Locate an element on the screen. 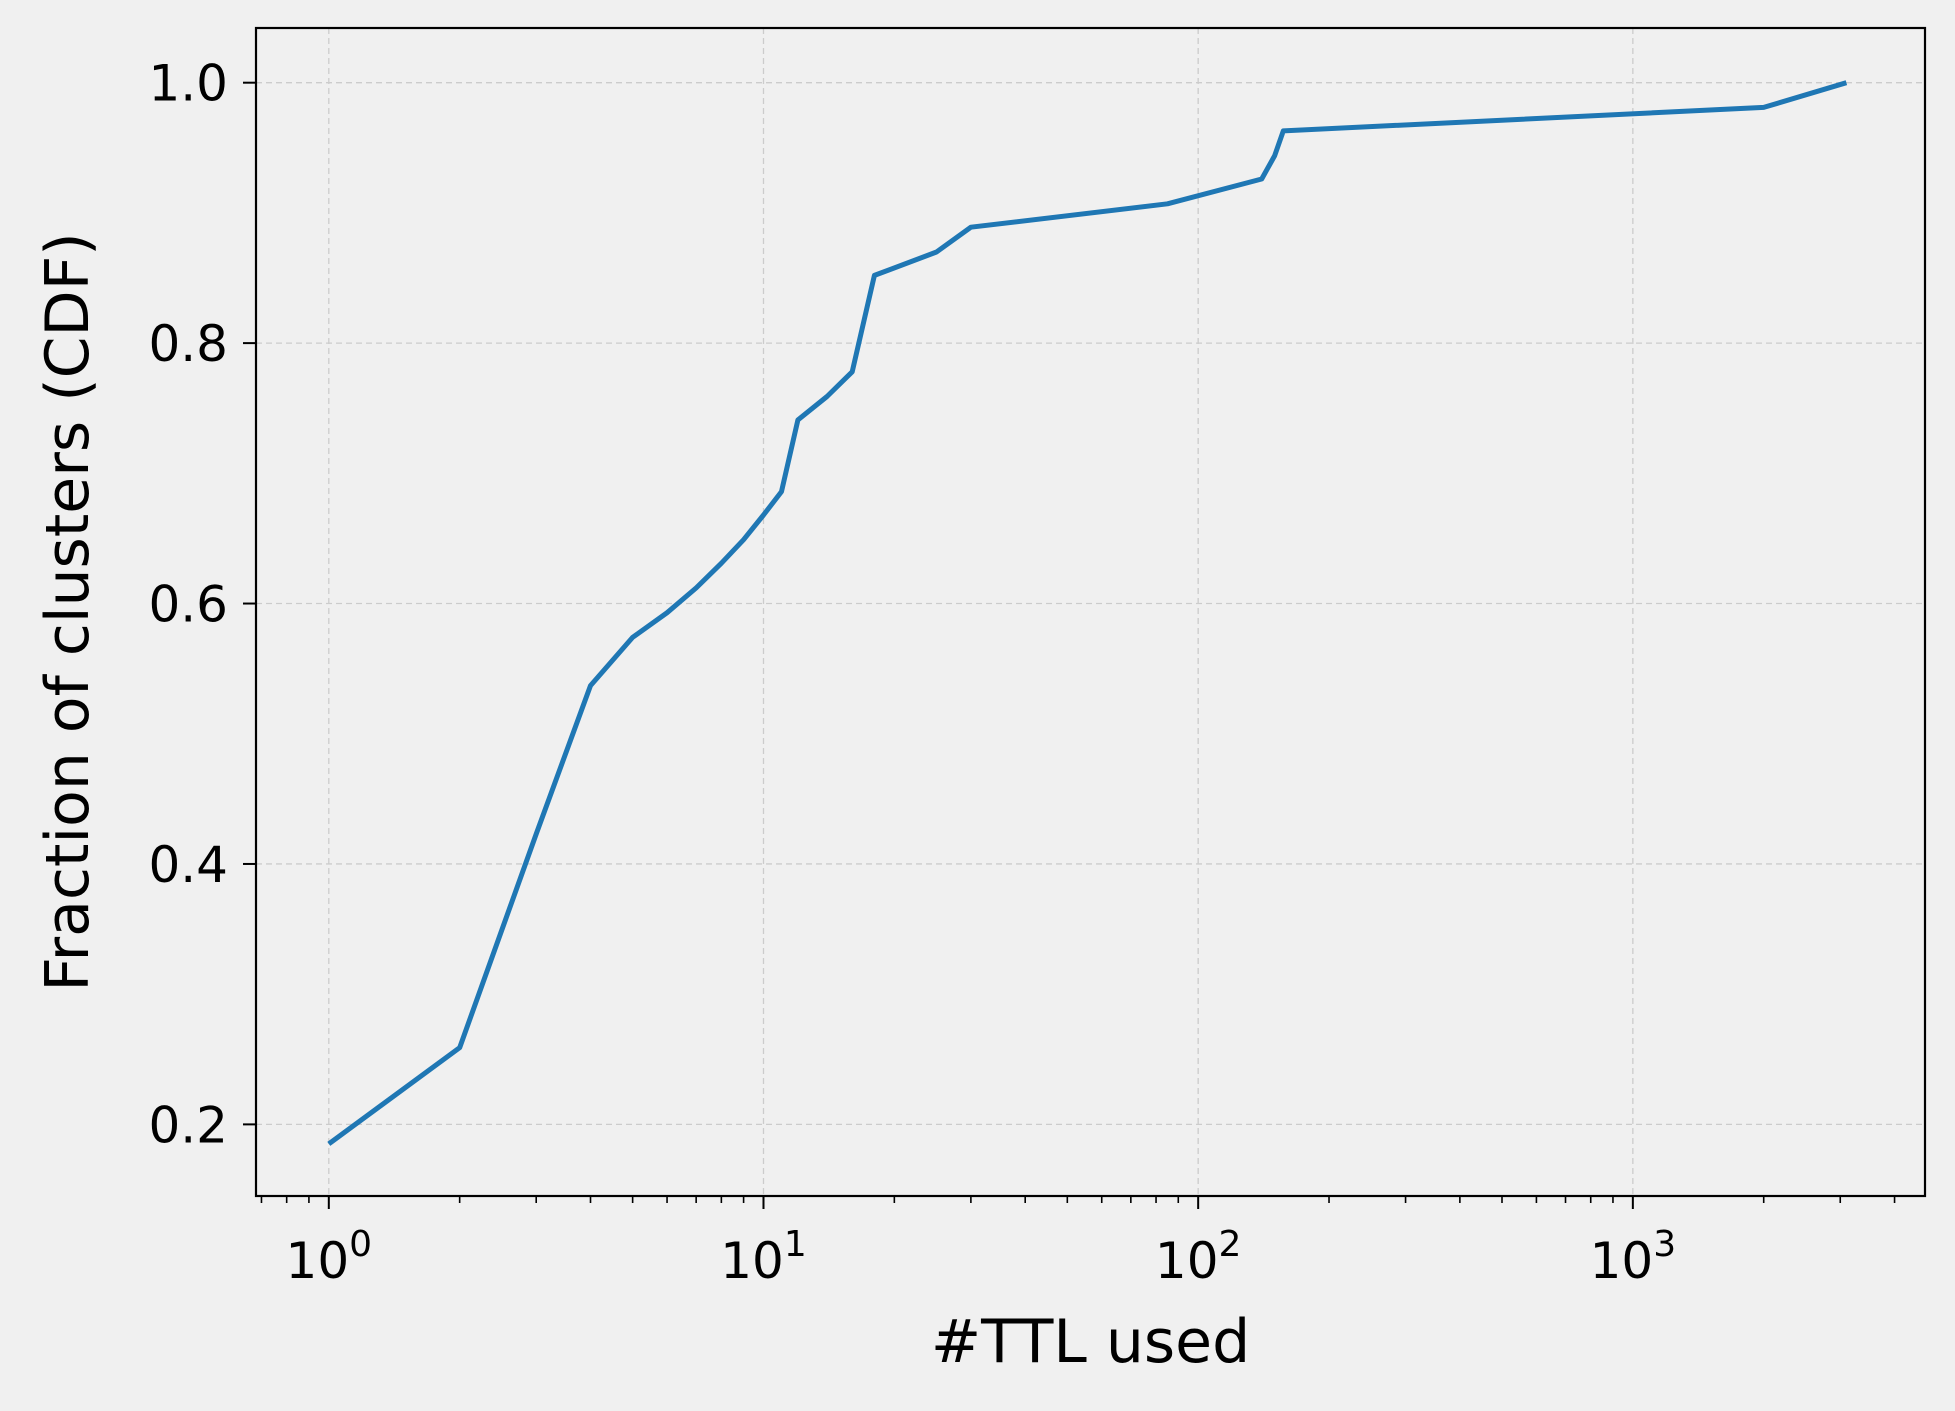 The image size is (1955, 1411). x-tick-label: 10⁰ is located at coordinates (329, 1257).